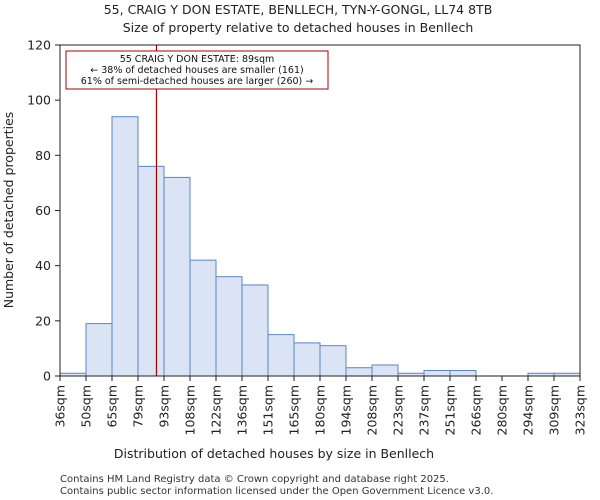 The width and height of the screenshot is (600, 500). I want to click on x-tick-label: 266sqm, so click(476, 410).